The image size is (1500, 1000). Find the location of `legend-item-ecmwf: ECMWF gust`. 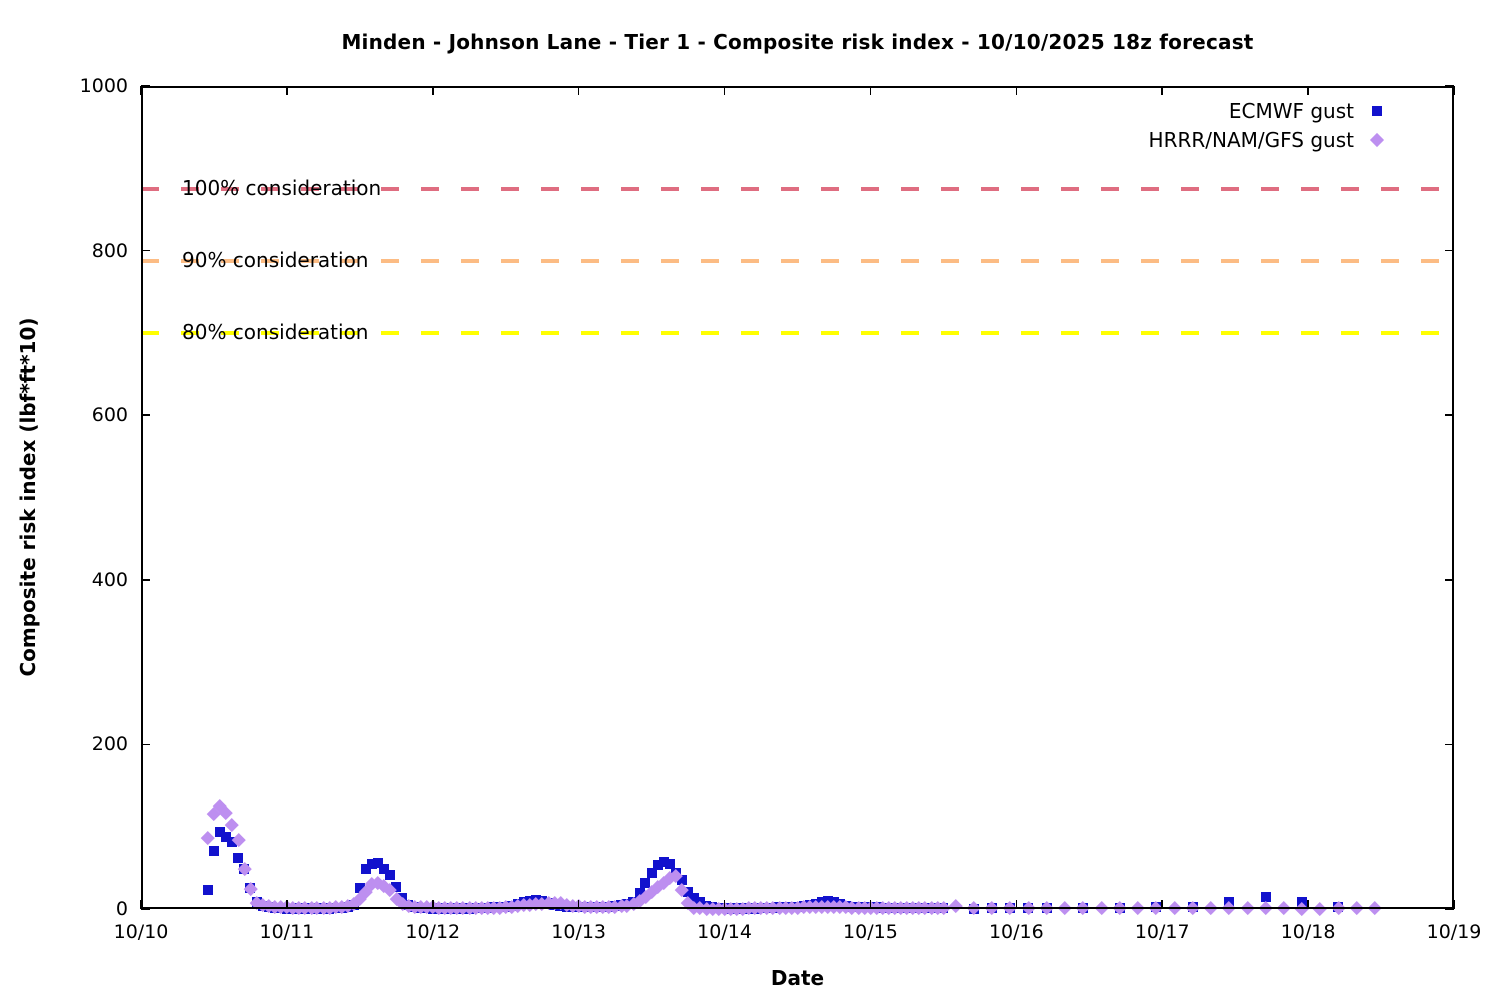

legend-item-ecmwf: ECMWF gust is located at coordinates (1274, 110).